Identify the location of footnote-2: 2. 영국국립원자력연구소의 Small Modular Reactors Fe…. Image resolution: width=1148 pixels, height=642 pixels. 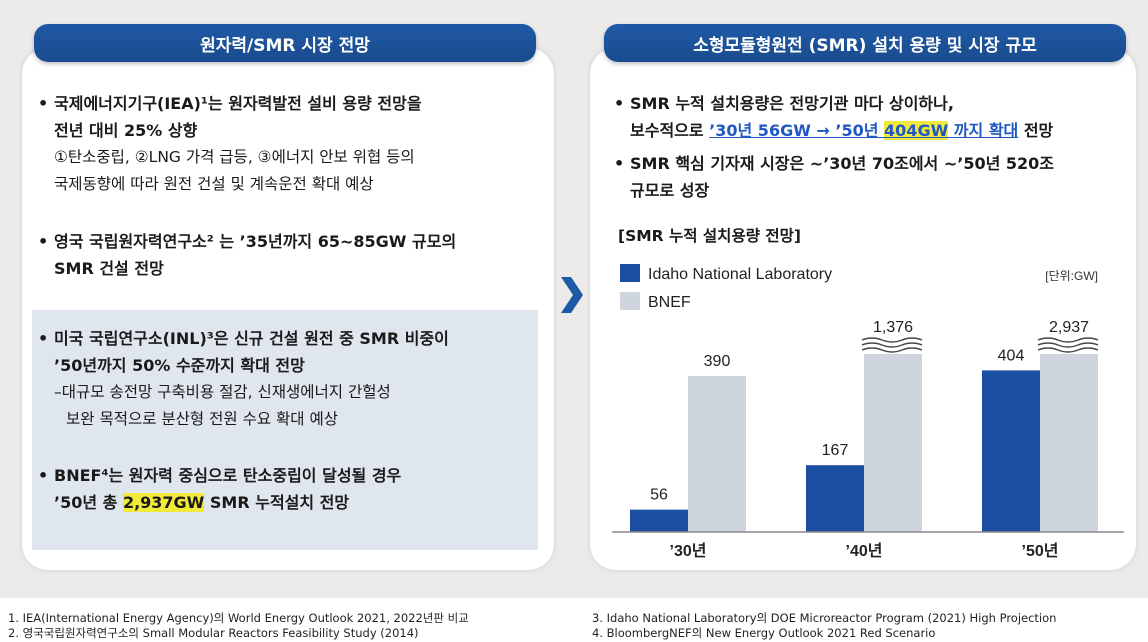
(213, 633).